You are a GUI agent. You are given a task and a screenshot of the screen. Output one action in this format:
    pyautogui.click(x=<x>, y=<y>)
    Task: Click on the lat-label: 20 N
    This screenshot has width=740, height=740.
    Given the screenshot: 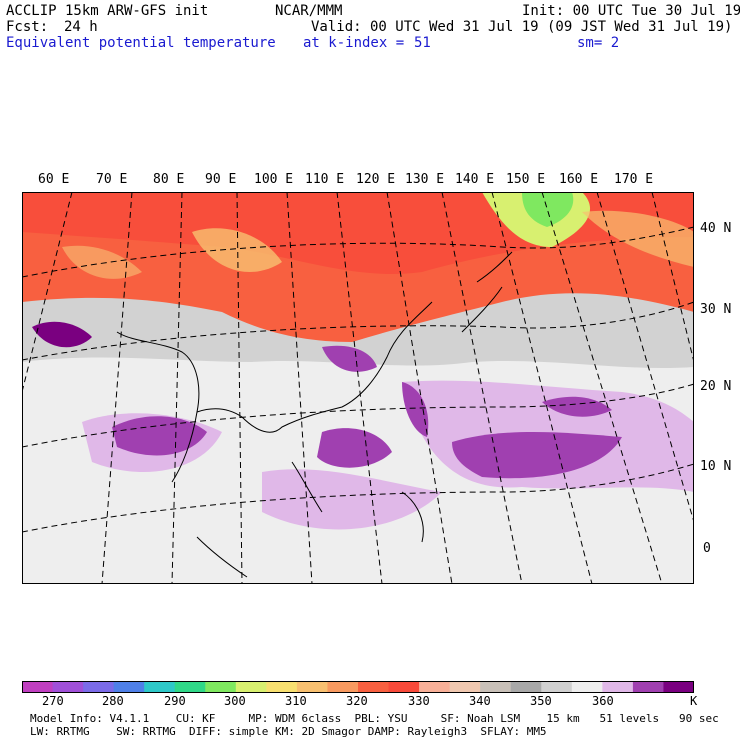 What is the action you would take?
    pyautogui.click(x=716, y=386)
    